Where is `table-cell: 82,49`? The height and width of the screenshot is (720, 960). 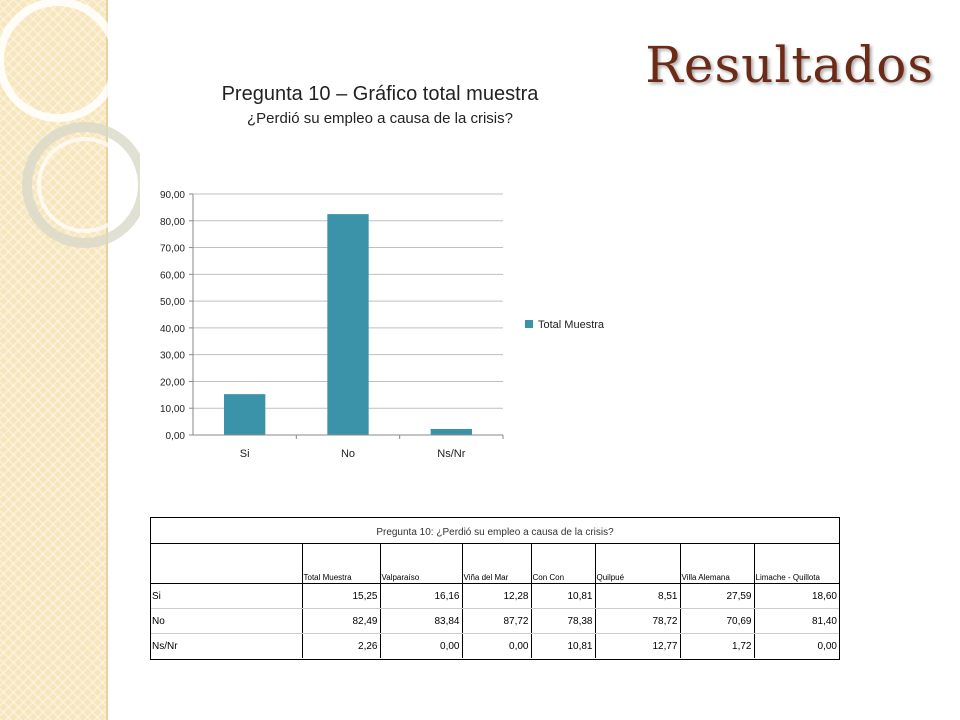
table-cell: 82,49 is located at coordinates (341, 621).